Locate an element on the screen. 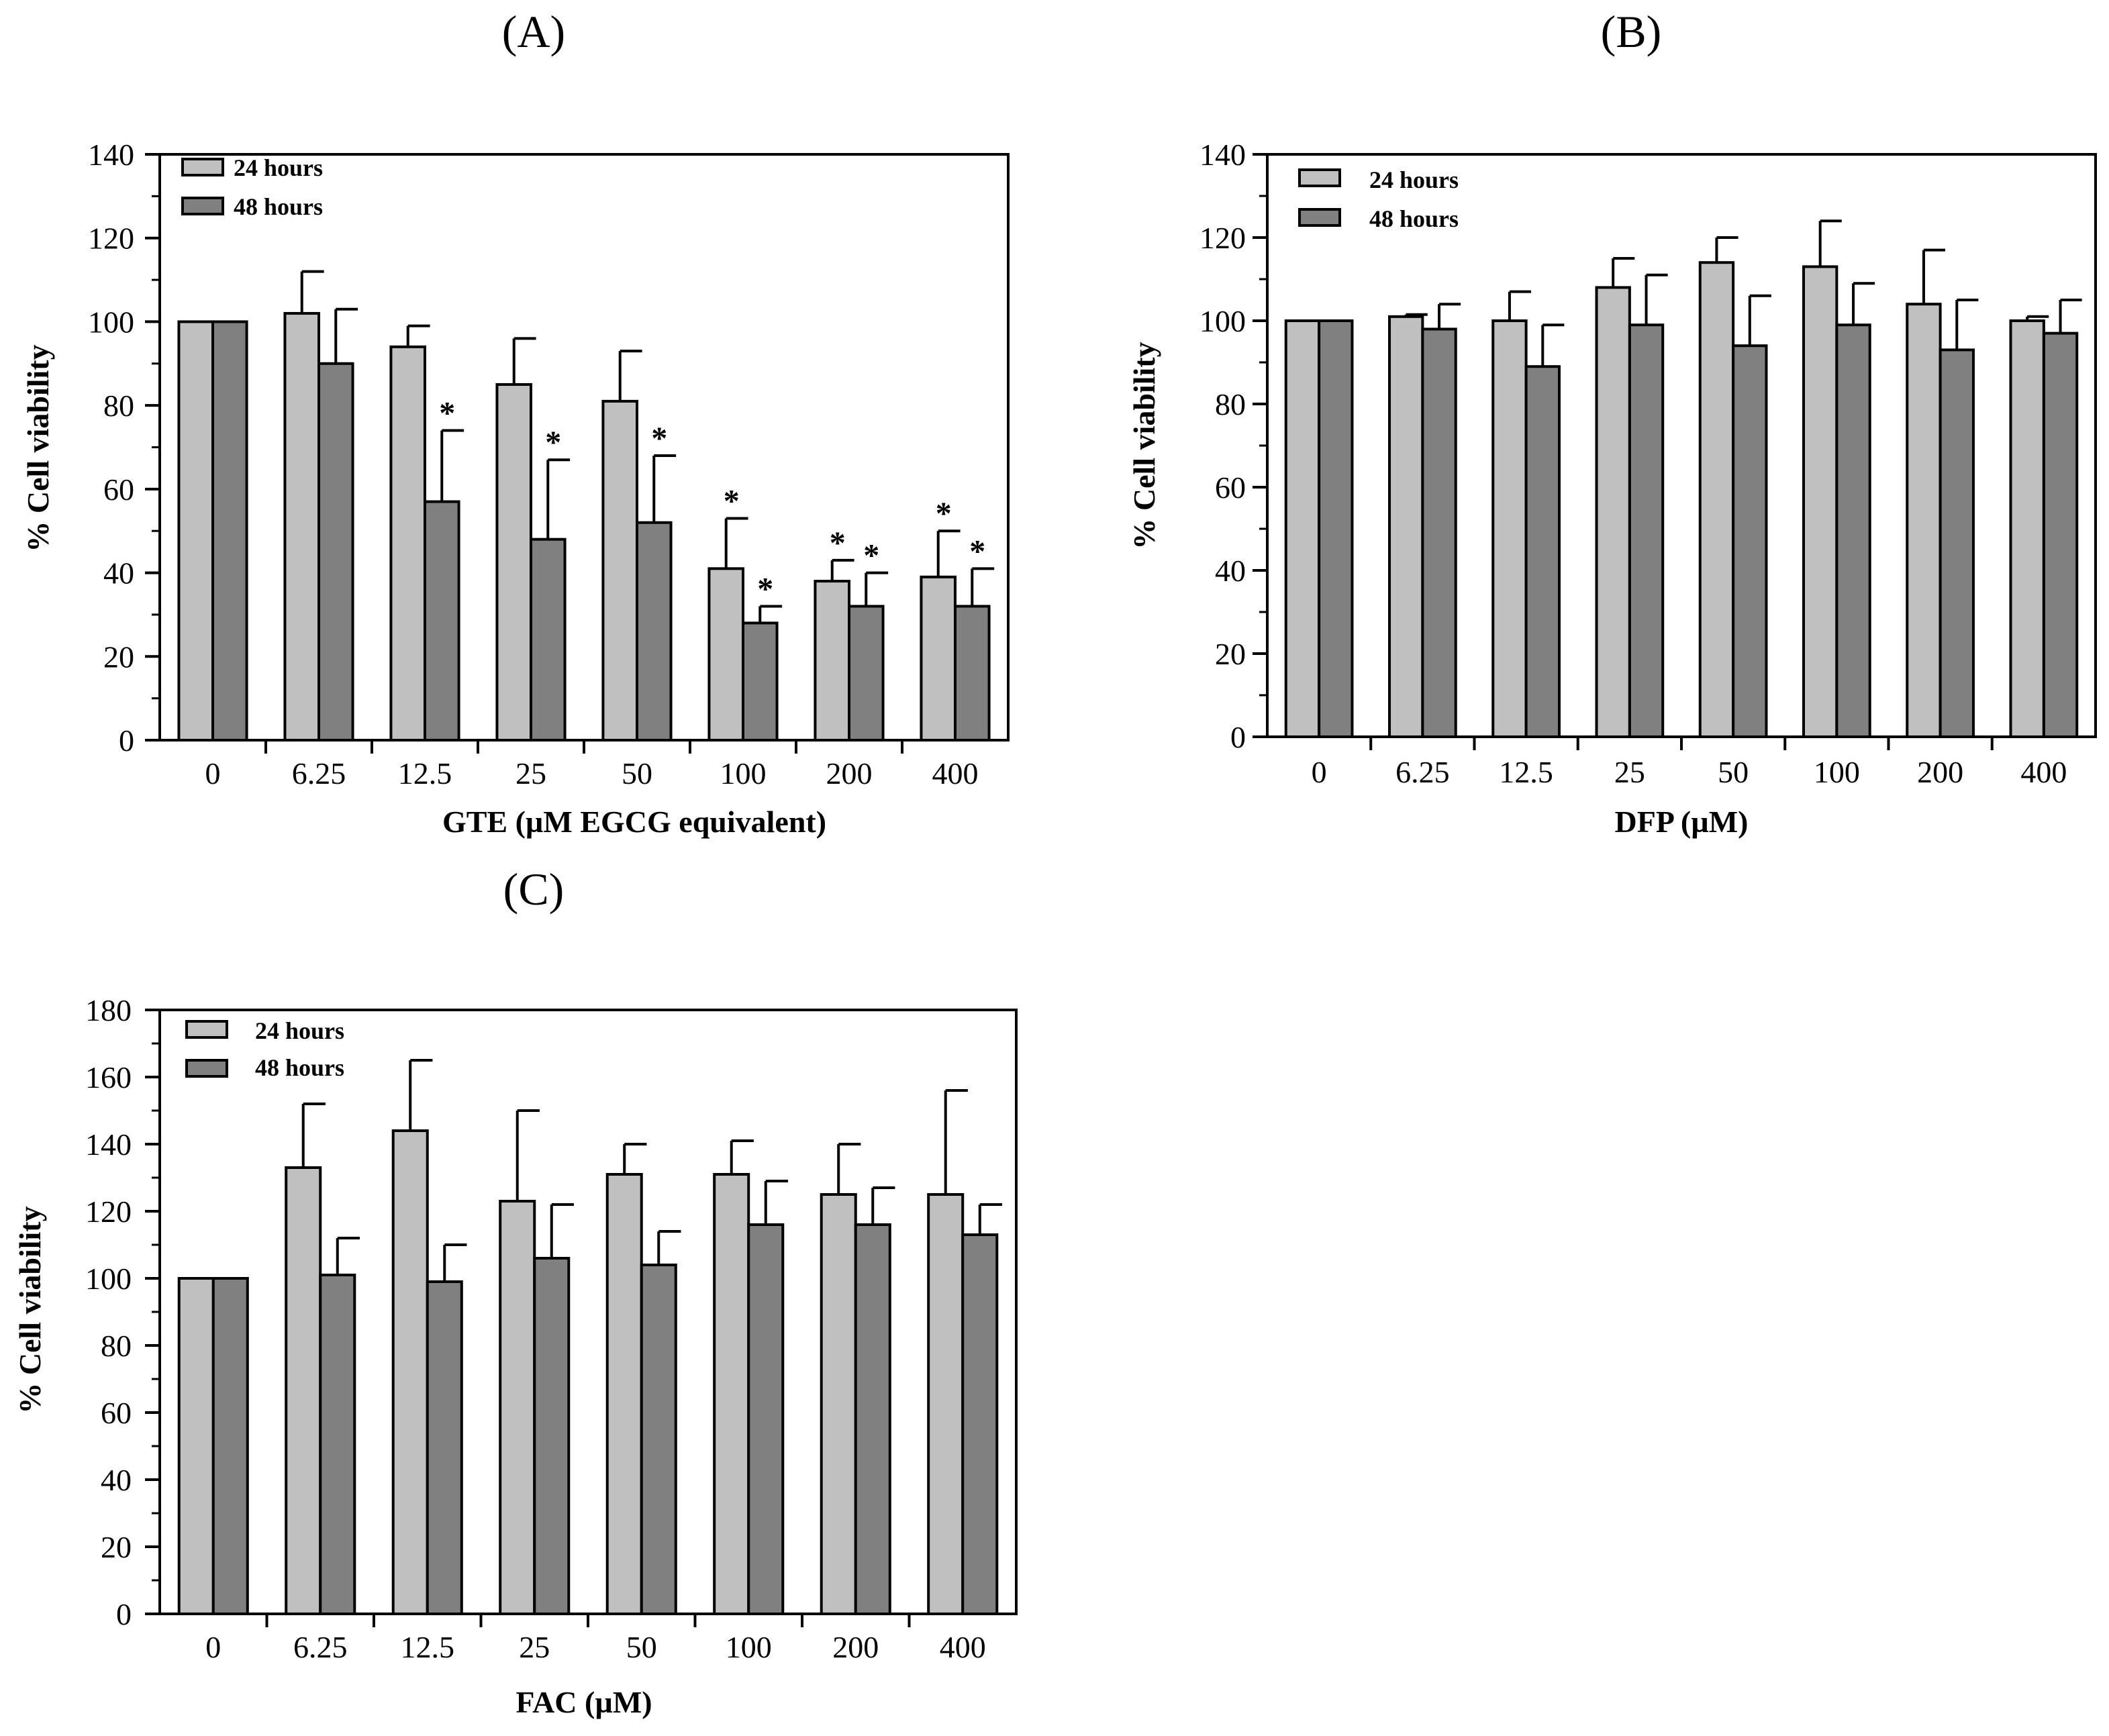 The height and width of the screenshot is (1736, 2109). panel-b-x-tick-label: 200 is located at coordinates (1940, 772).